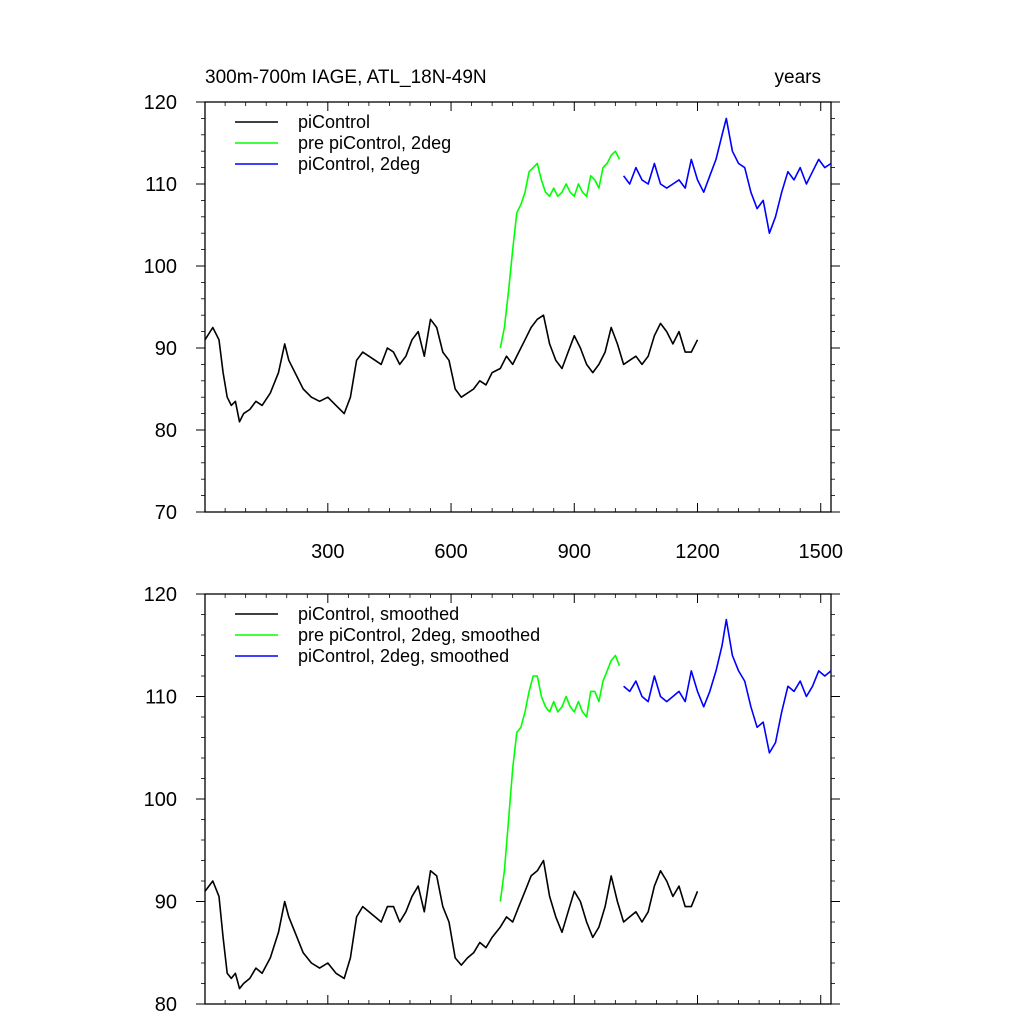 The image size is (1024, 1024). What do you see at coordinates (820, 552) in the screenshot?
I see `x-tick-label: 1500` at bounding box center [820, 552].